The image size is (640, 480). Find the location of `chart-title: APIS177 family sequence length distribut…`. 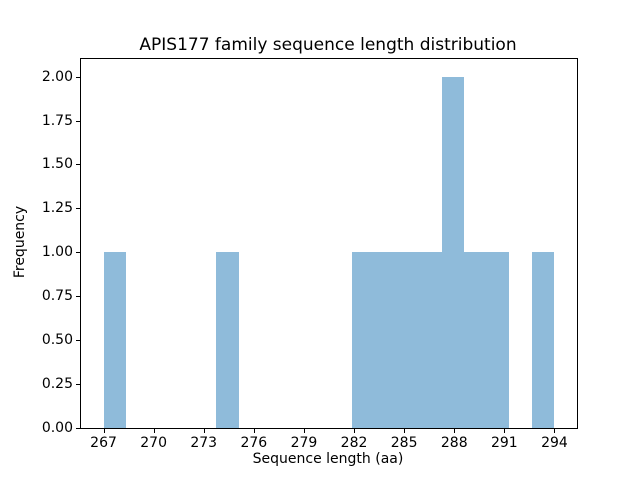

chart-title: APIS177 family sequence length distribut… is located at coordinates (328, 45).